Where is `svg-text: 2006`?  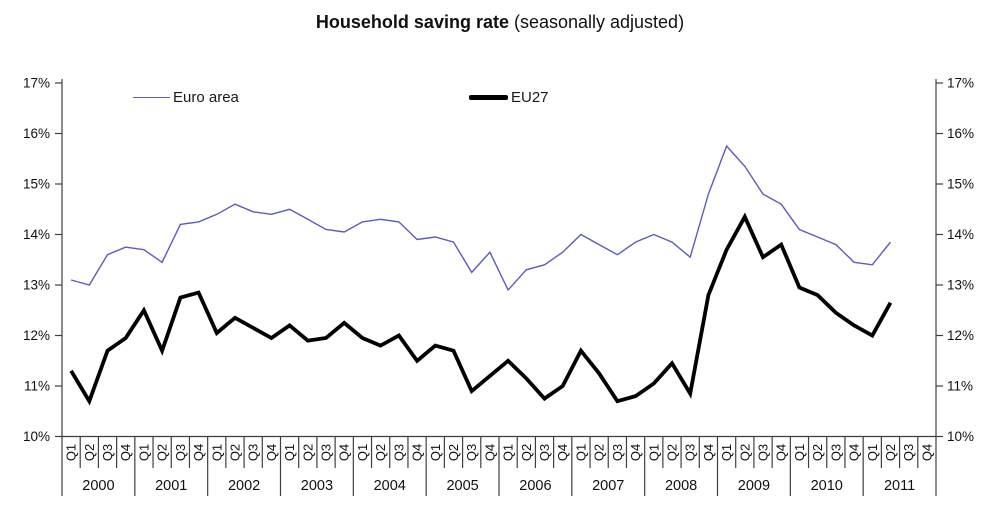
svg-text: 2006 is located at coordinates (535, 486).